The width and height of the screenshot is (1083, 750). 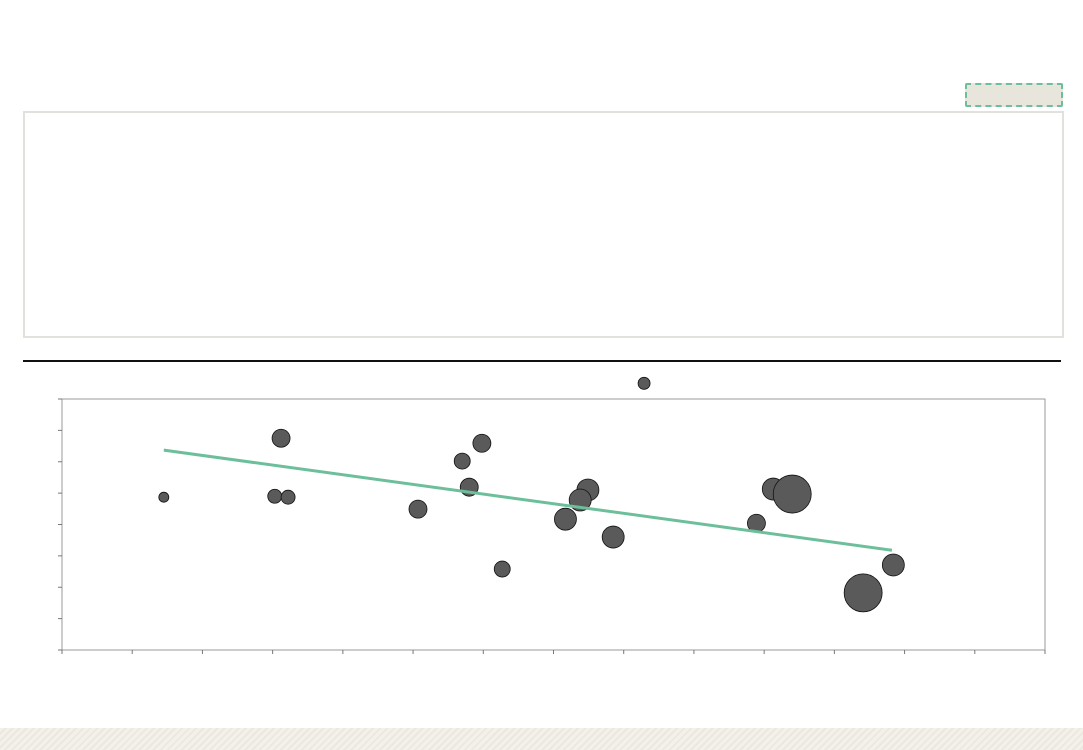 I want to click on badge, so click(x=1014, y=95).